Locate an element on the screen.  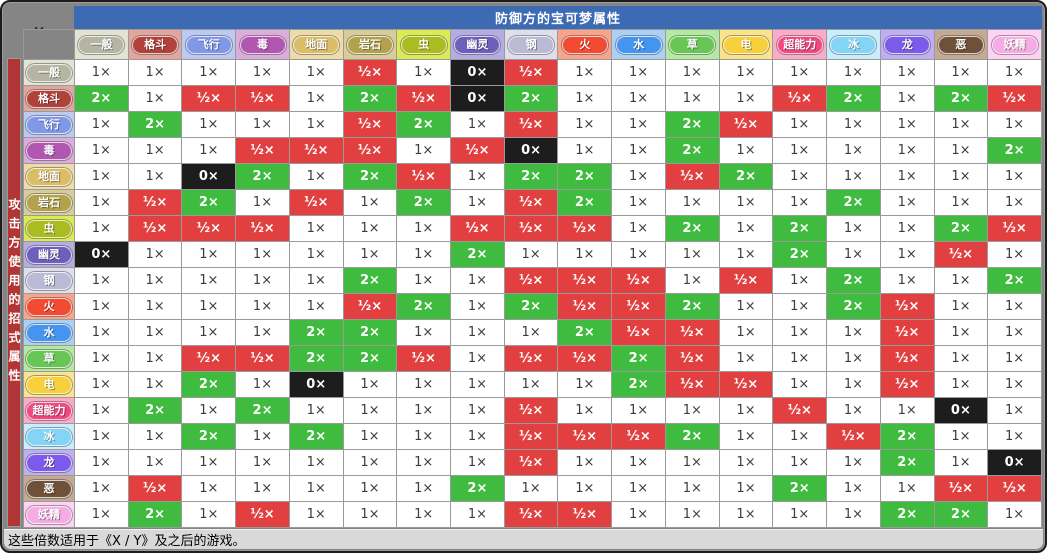
cell-ghost-fairy: 1× is located at coordinates (1014, 254).